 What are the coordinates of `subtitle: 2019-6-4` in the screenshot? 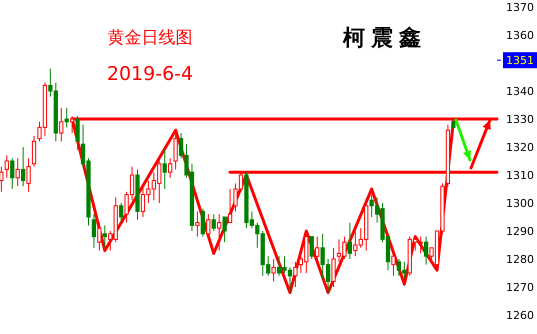 It's located at (150, 74).